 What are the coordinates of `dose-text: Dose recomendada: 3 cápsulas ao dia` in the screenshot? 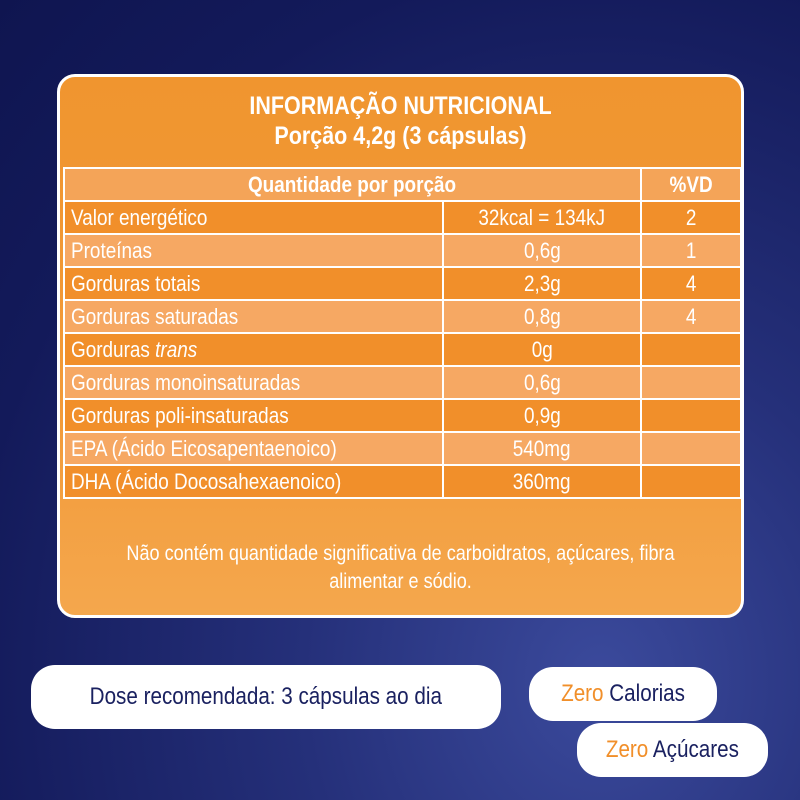 It's located at (266, 696).